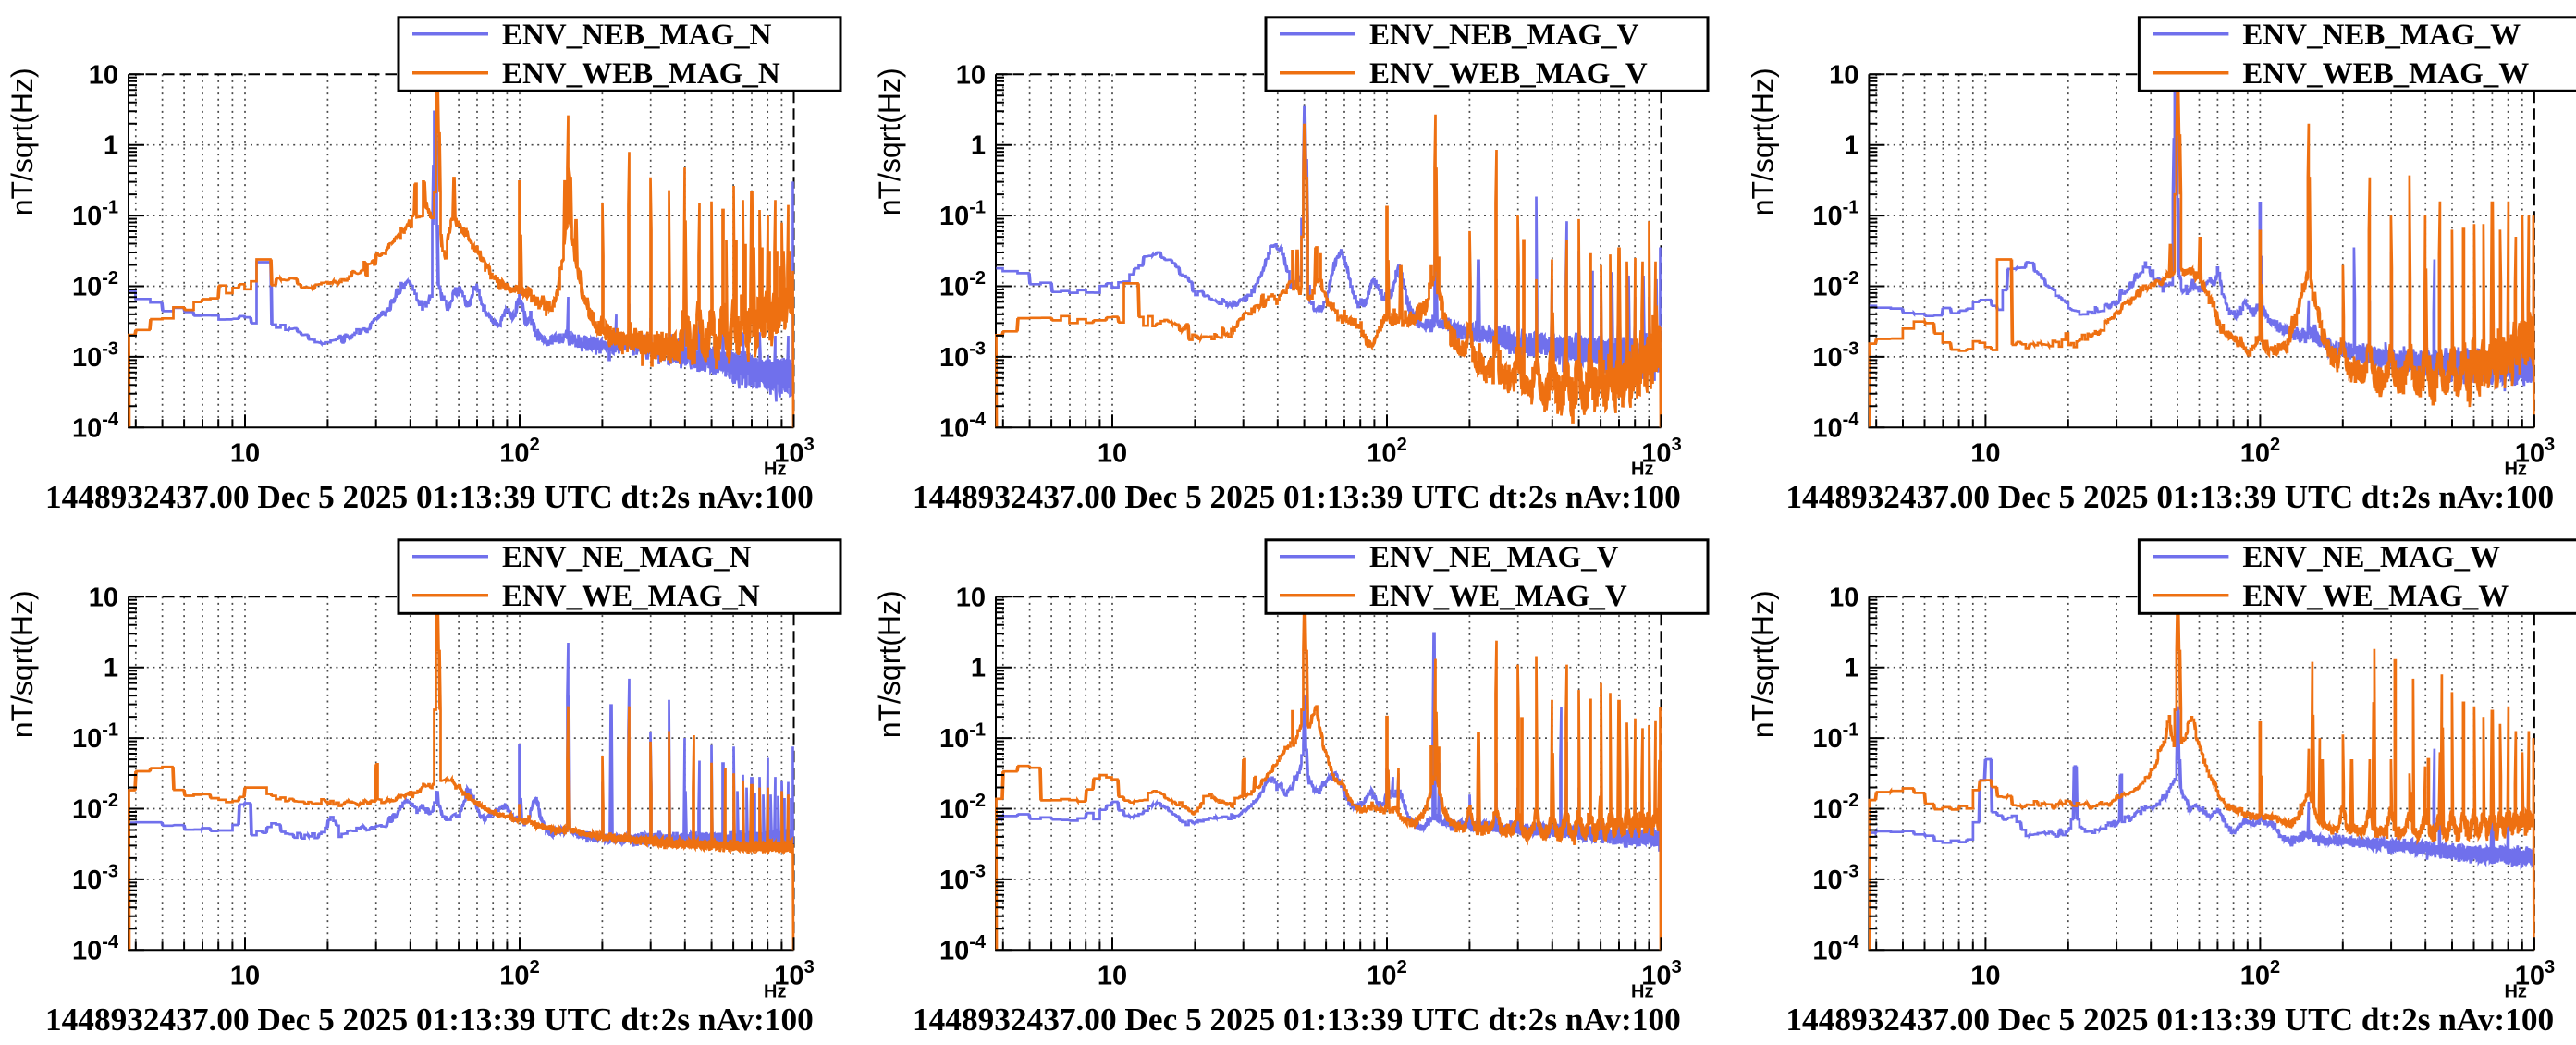  What do you see at coordinates (637, 35) in the screenshot?
I see `svg-text: ENV_NEB_MAG_N` at bounding box center [637, 35].